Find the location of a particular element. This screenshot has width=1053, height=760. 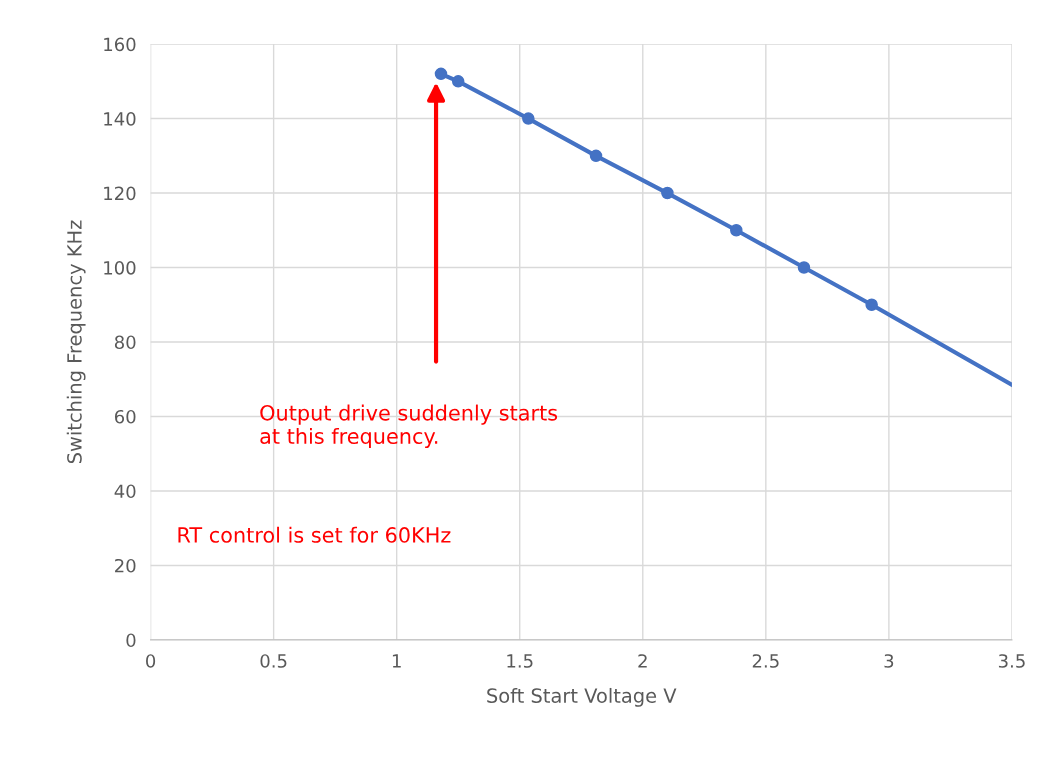

y-tick-label: 40 is located at coordinates (125, 491).